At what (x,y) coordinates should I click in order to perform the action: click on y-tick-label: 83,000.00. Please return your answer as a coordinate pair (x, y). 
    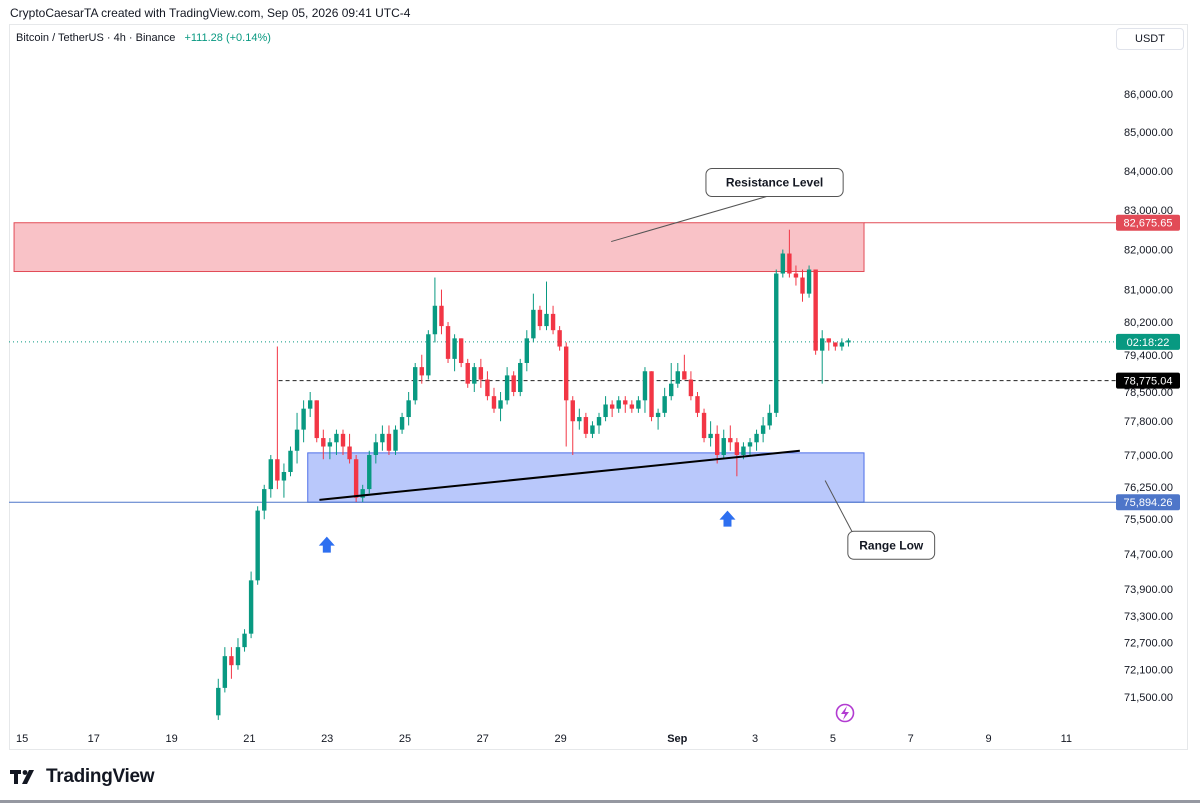
    Looking at the image, I should click on (1148, 211).